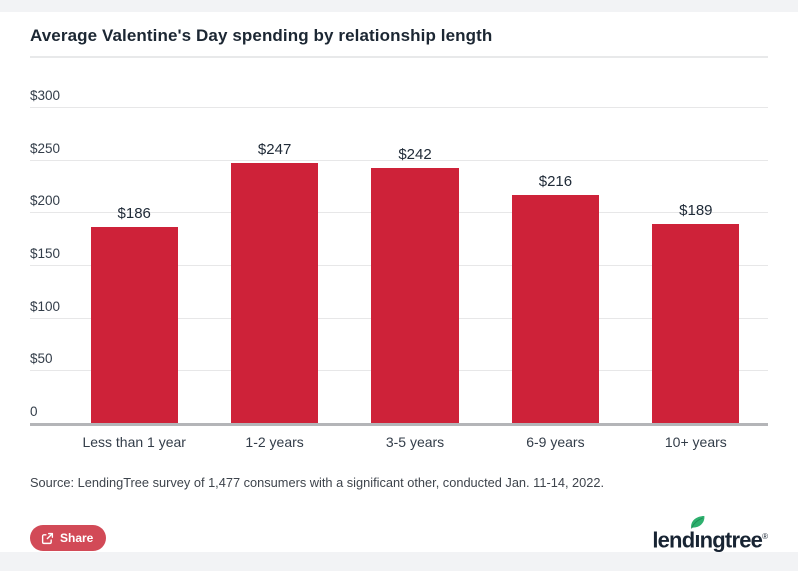  What do you see at coordinates (765, 536) in the screenshot?
I see `registered-mark: ®` at bounding box center [765, 536].